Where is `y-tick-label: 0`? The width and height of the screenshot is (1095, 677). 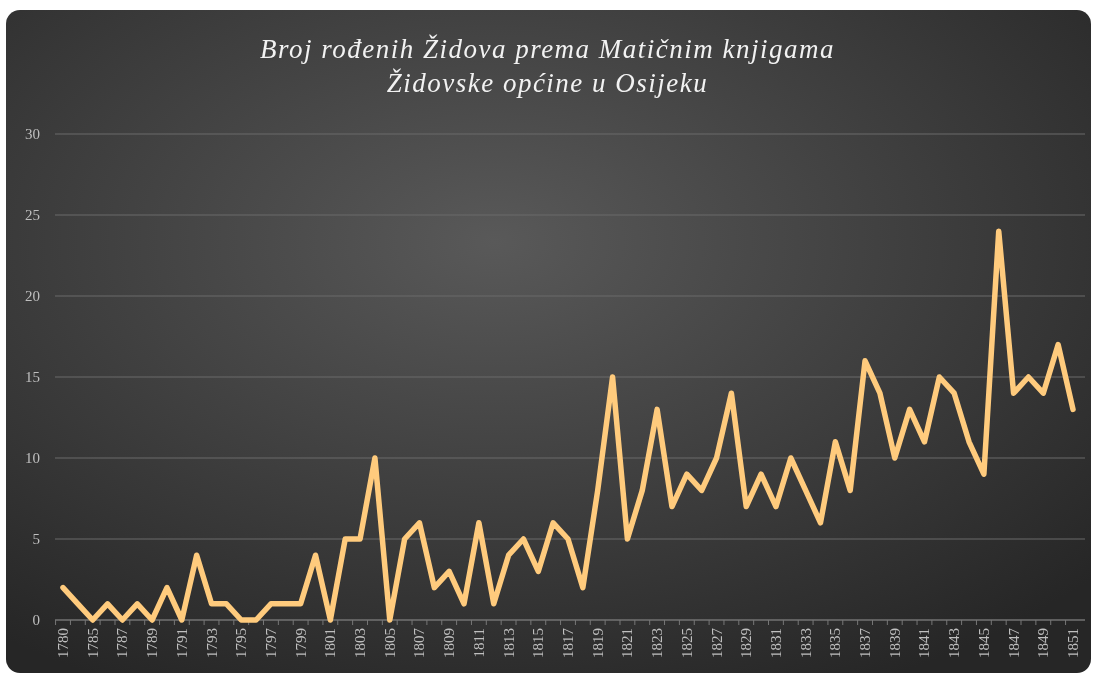 y-tick-label: 0 is located at coordinates (36, 620).